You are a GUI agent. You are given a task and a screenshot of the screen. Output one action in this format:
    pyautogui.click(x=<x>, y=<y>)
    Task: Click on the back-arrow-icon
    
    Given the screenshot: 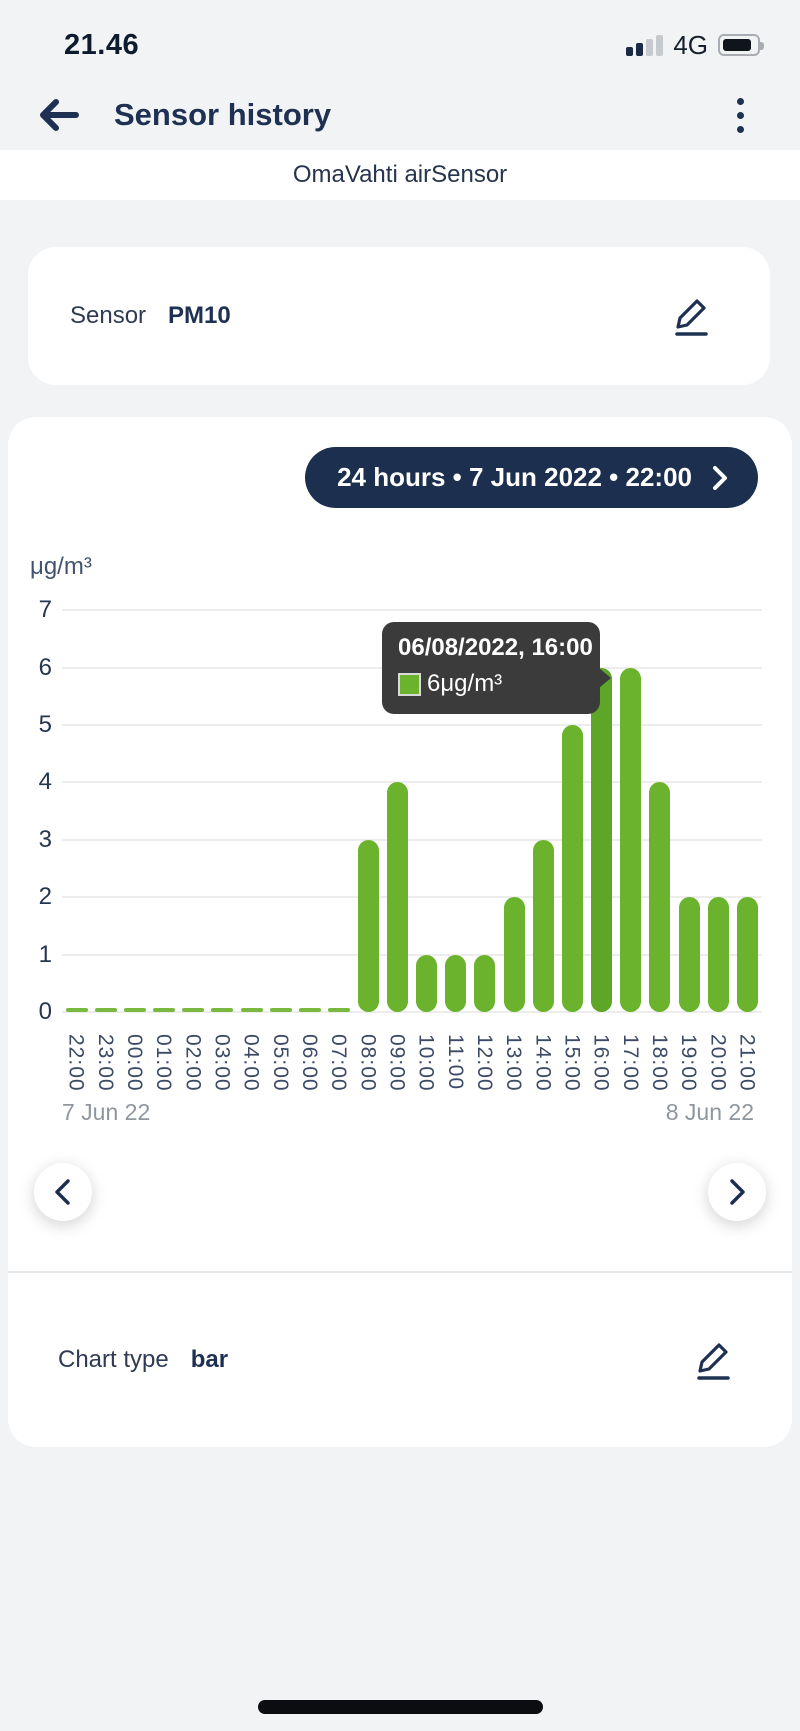 What is the action you would take?
    pyautogui.click(x=59, y=115)
    